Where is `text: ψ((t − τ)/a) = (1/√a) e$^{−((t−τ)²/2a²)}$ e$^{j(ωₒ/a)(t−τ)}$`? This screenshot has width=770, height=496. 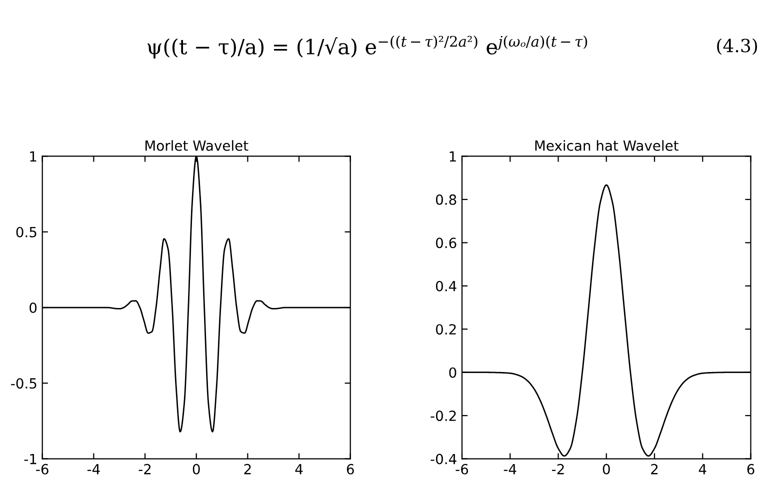
text: ψ((t − τ)/a) = (1/√a) e$^{−((t−τ)²/2a²)}$ e$^{j(ωₒ/a)(t−τ)}$ is located at coordinates (368, 47).